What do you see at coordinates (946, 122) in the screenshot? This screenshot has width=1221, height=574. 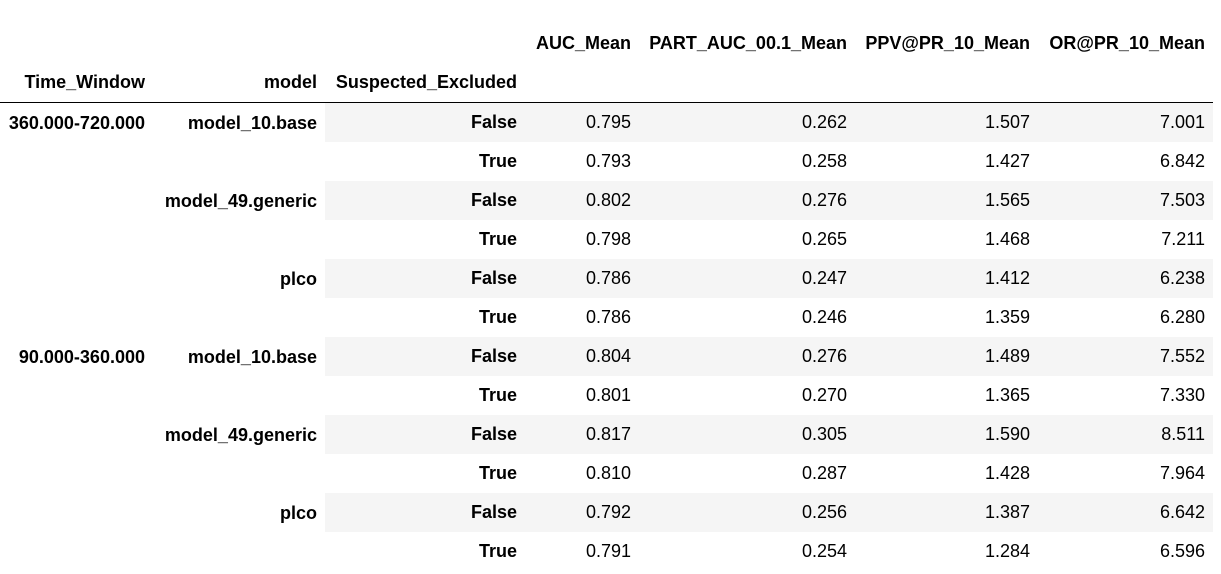 I see `cell-ppv: 1.507` at bounding box center [946, 122].